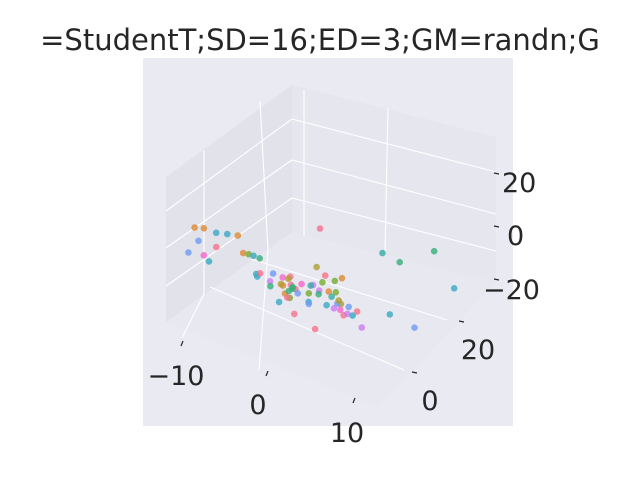  I want to click on x-tick-label: 0, so click(257, 405).